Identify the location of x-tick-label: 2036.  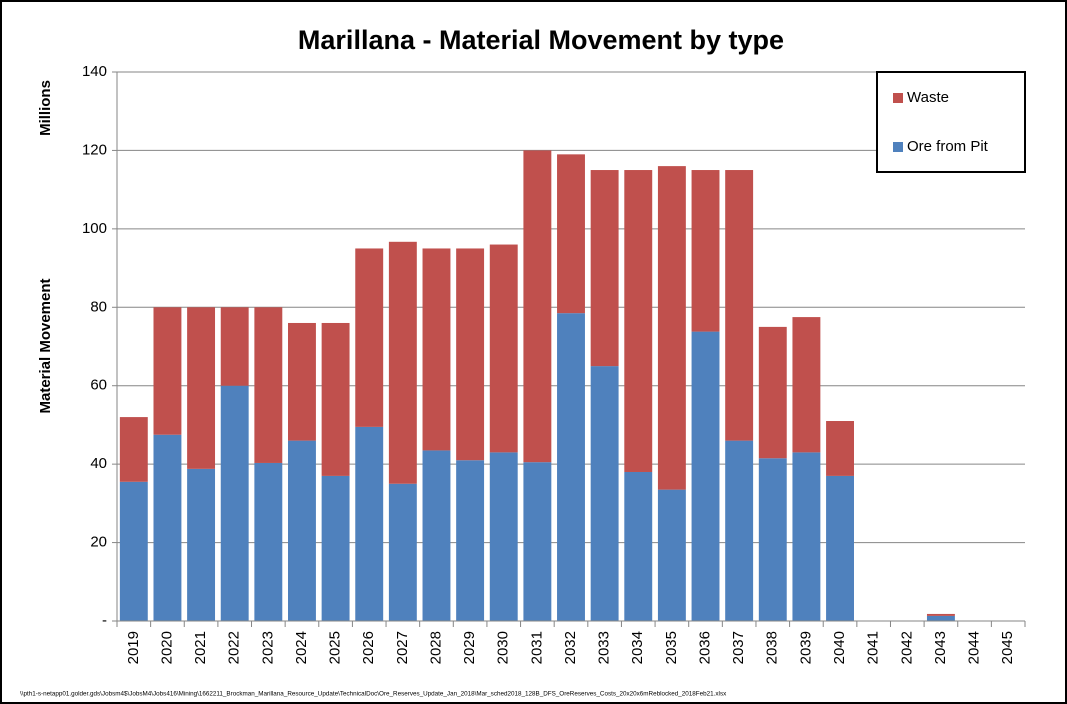
(704, 647).